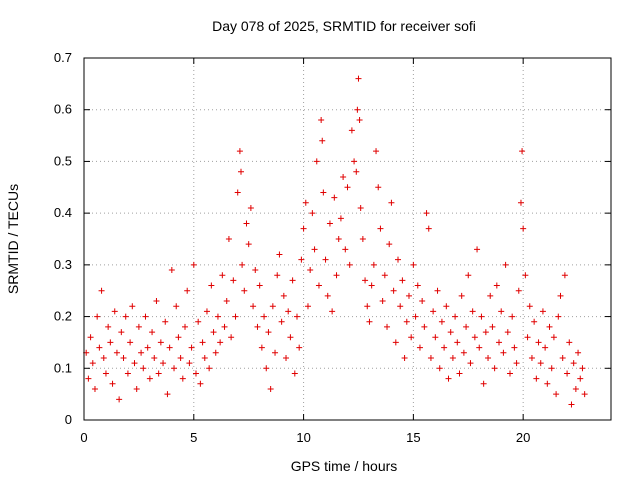  What do you see at coordinates (413, 437) in the screenshot?
I see `x-tick-label: 15` at bounding box center [413, 437].